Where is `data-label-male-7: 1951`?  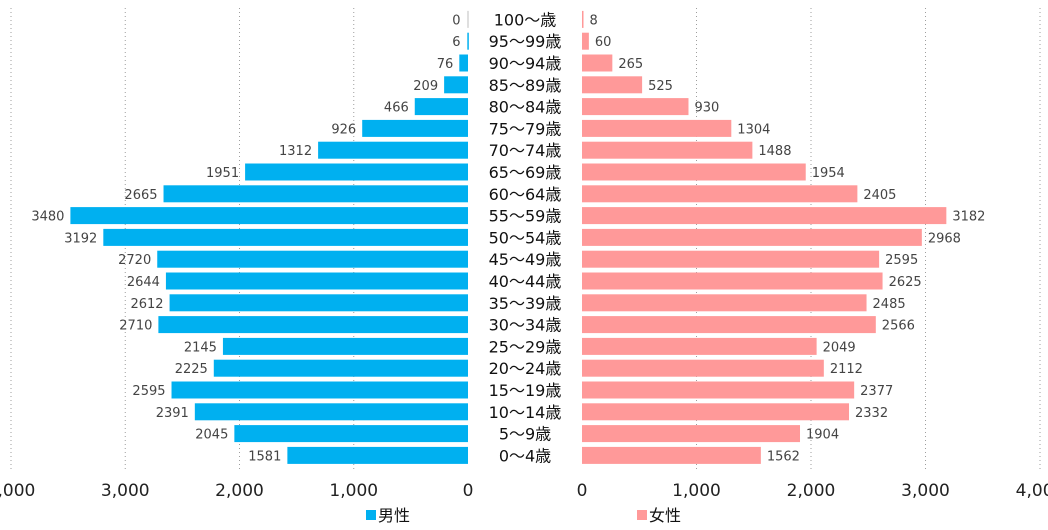 data-label-male-7: 1951 is located at coordinates (222, 173).